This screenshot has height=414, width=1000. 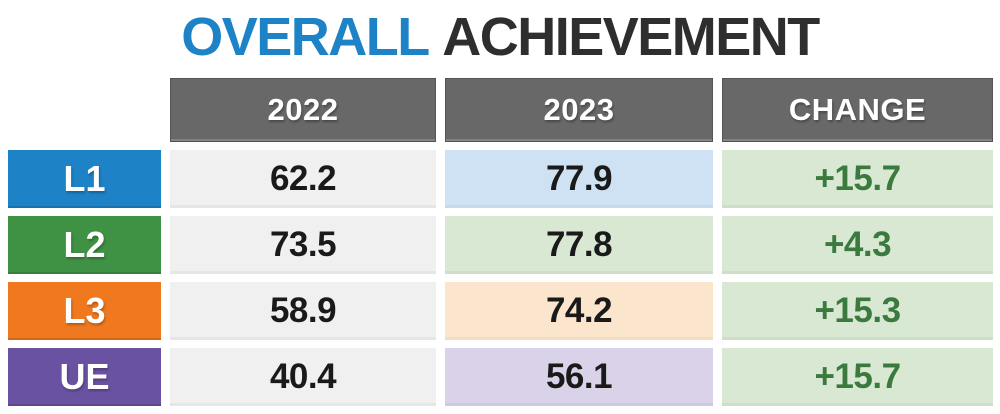 What do you see at coordinates (303, 311) in the screenshot?
I see `cell-l3-2022: 58.9` at bounding box center [303, 311].